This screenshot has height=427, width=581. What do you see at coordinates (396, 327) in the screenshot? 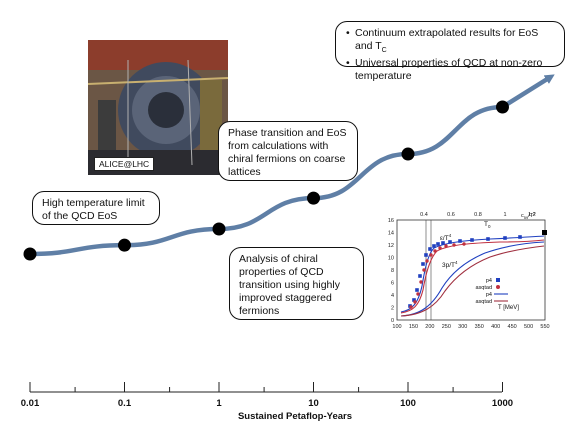
I see `inset-x-tick-label: 100` at bounding box center [396, 327].